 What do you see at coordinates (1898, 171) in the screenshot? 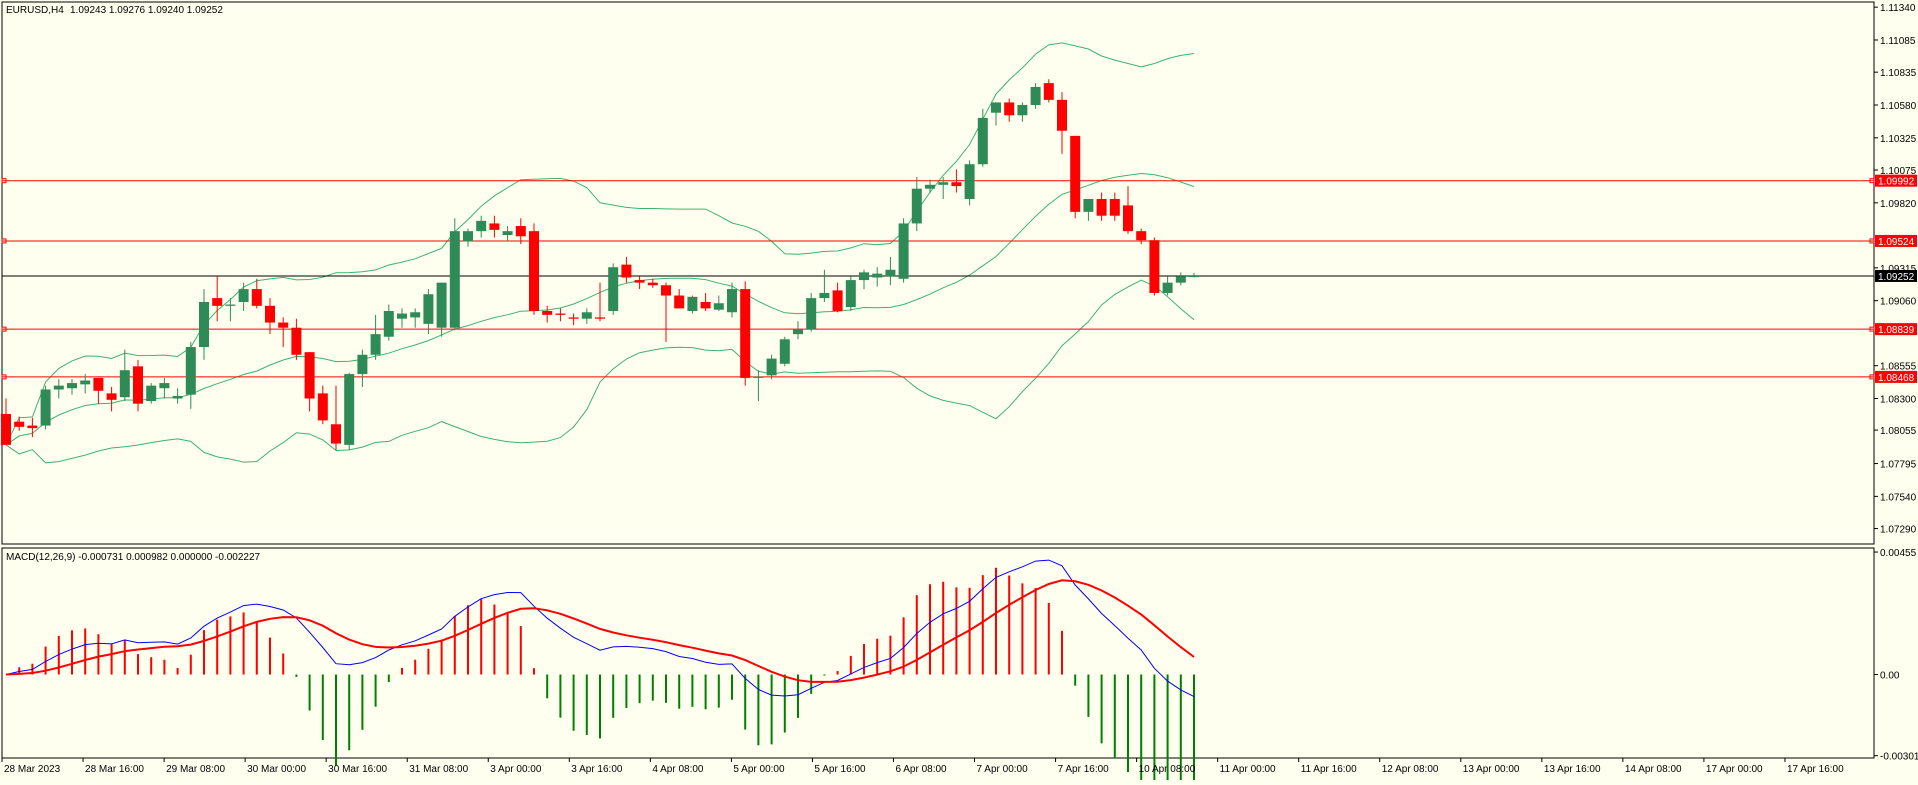
I see `price-tick-label: 1.10075` at bounding box center [1898, 171].